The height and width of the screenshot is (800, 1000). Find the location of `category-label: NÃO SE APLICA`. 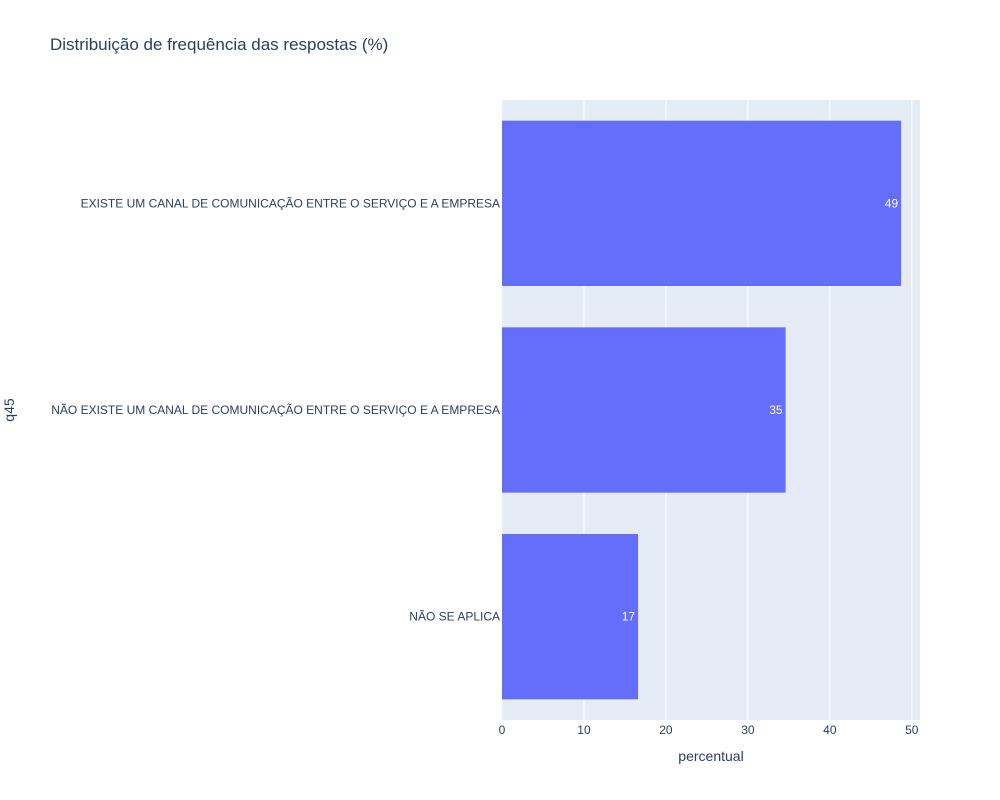

category-label: NÃO SE APLICA is located at coordinates (454, 617).